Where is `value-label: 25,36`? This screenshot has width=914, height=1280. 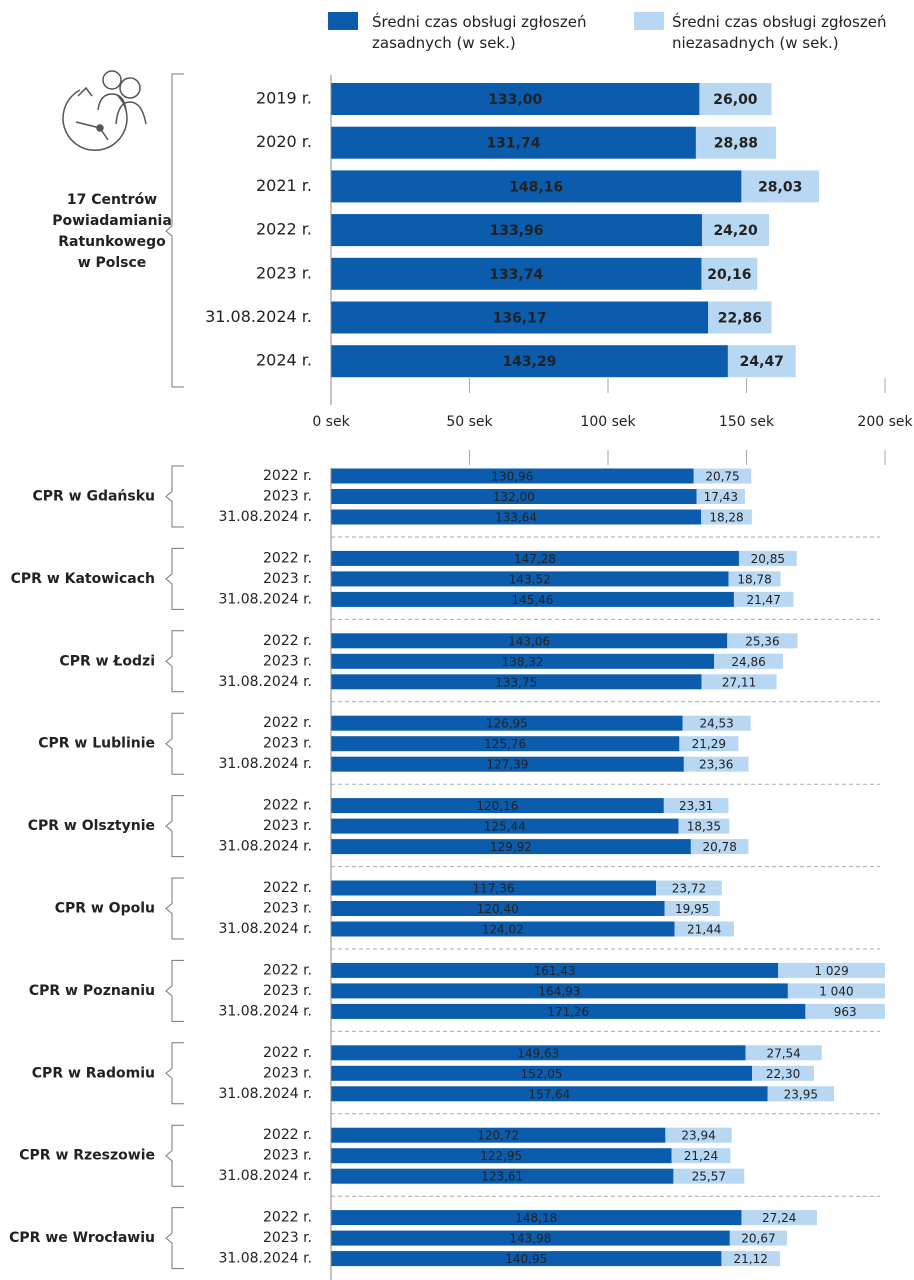
value-label: 25,36 is located at coordinates (762, 641).